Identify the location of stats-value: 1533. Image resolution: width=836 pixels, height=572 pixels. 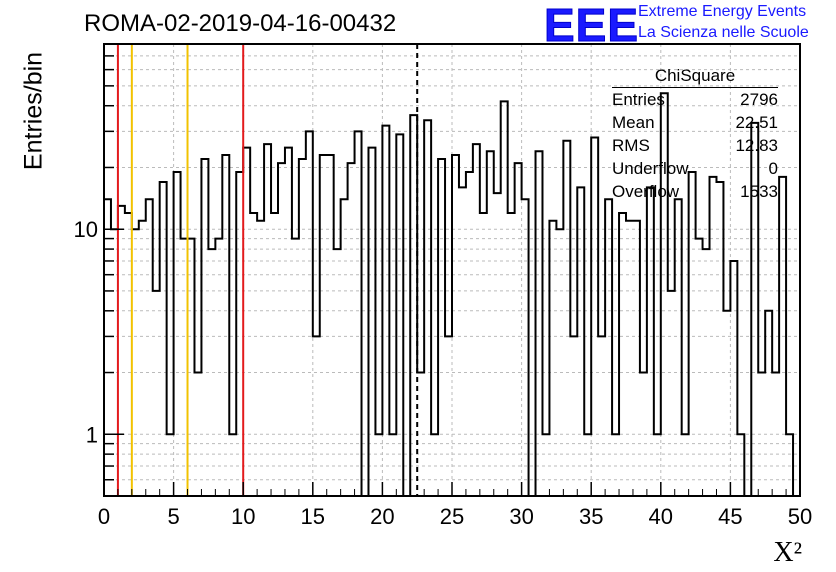
(759, 191).